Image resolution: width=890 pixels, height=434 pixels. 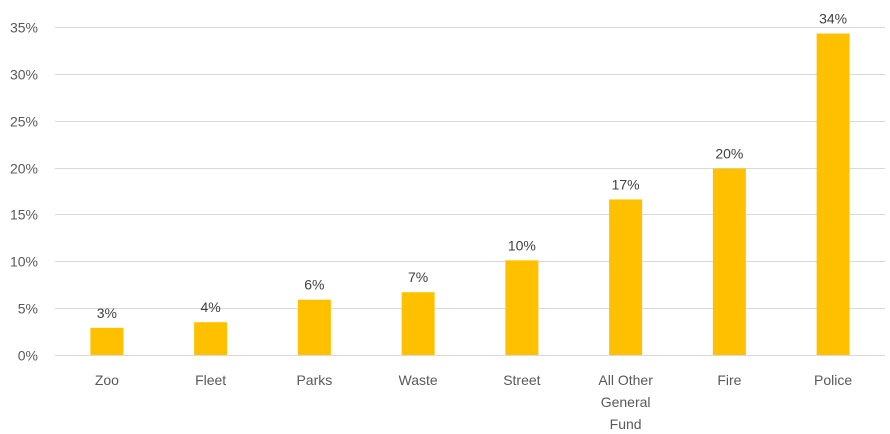 What do you see at coordinates (24, 122) in the screenshot?
I see `y-tick-label: 25%` at bounding box center [24, 122].